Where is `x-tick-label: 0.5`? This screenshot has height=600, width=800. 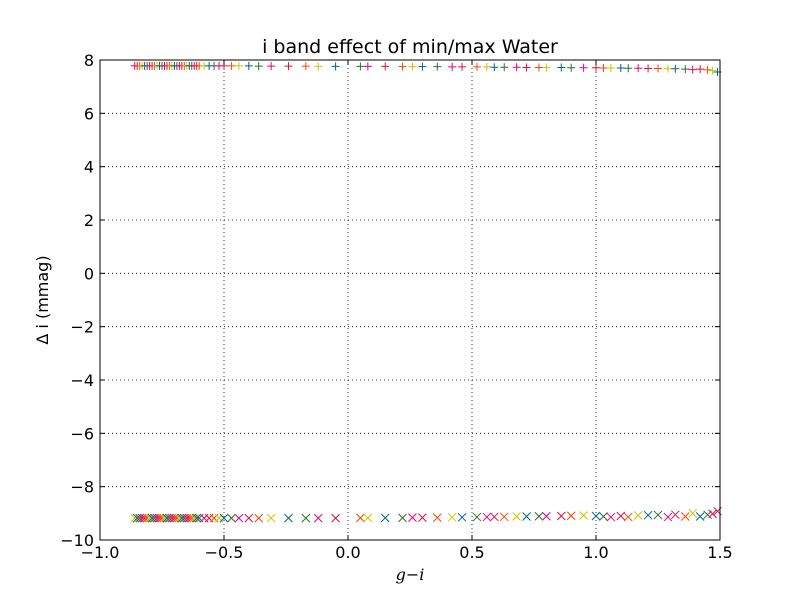
x-tick-label: 0.5 is located at coordinates (471, 552).